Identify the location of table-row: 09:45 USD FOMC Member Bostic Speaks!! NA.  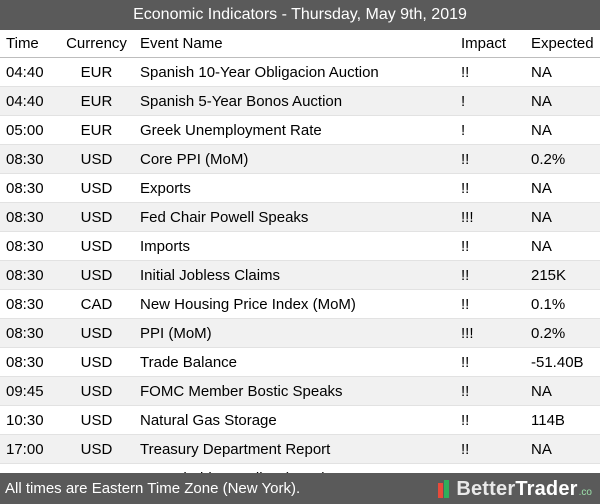
(300, 391).